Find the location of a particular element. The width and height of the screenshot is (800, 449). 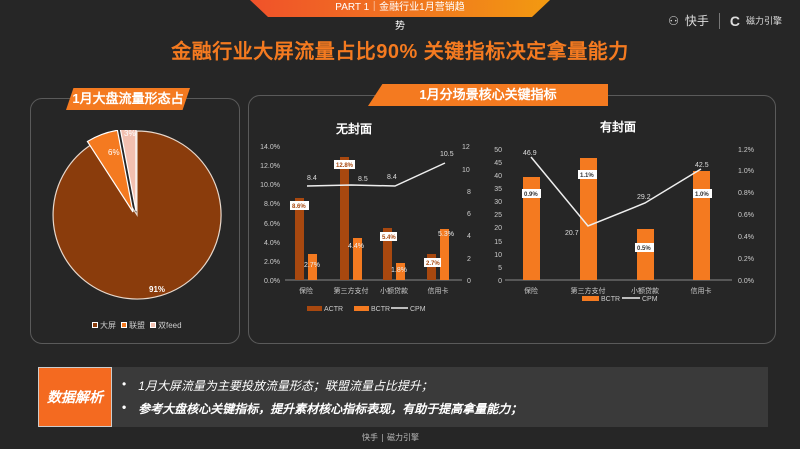

chart-no-cover-title: 无封面 is located at coordinates (354, 129).